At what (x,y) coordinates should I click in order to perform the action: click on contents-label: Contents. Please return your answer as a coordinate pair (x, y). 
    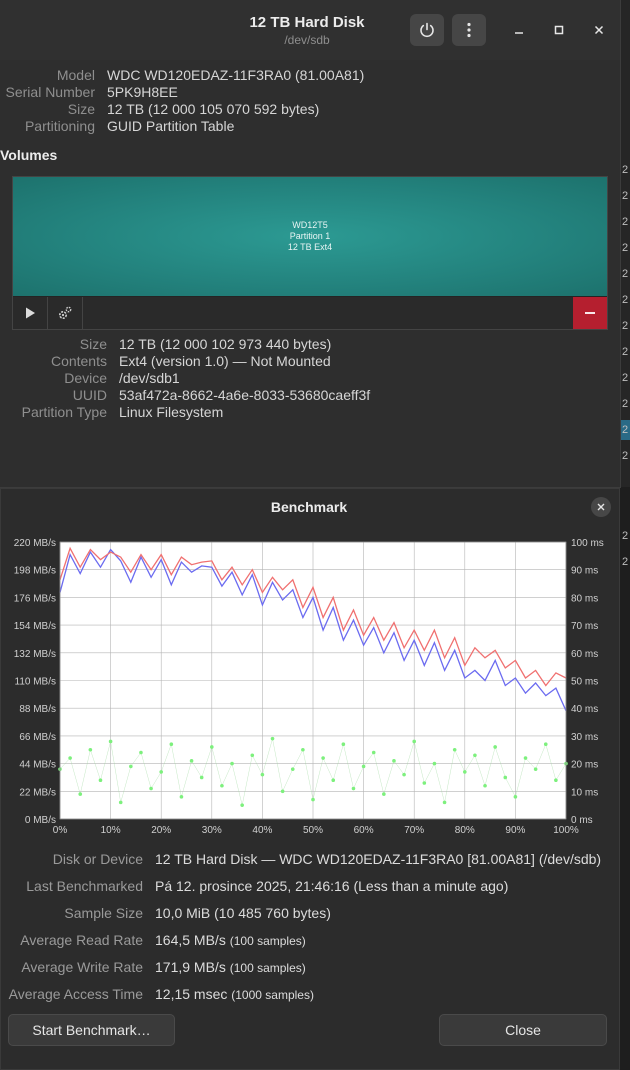
    Looking at the image, I should click on (78, 361).